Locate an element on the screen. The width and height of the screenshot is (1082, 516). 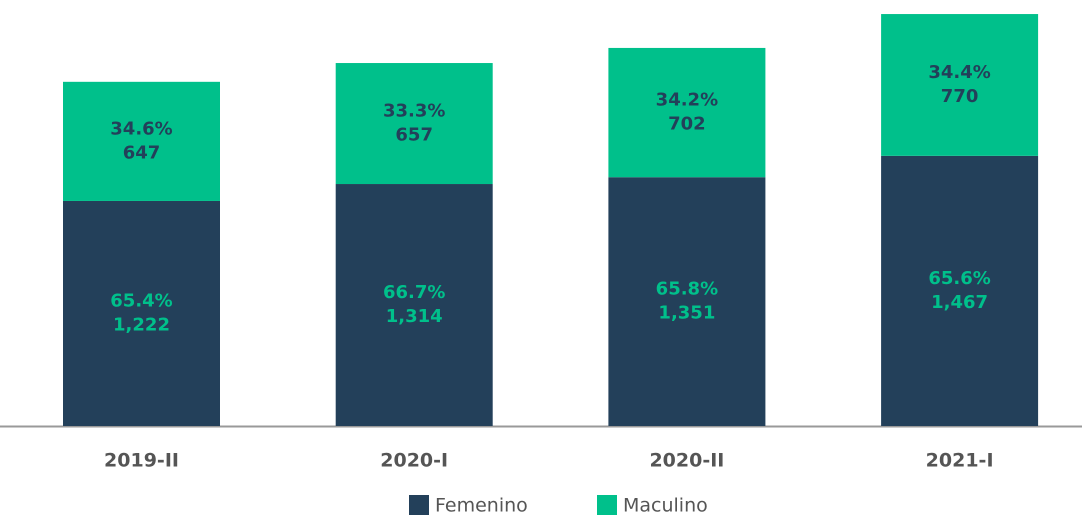
value-label: 1,351 is located at coordinates (686, 313).